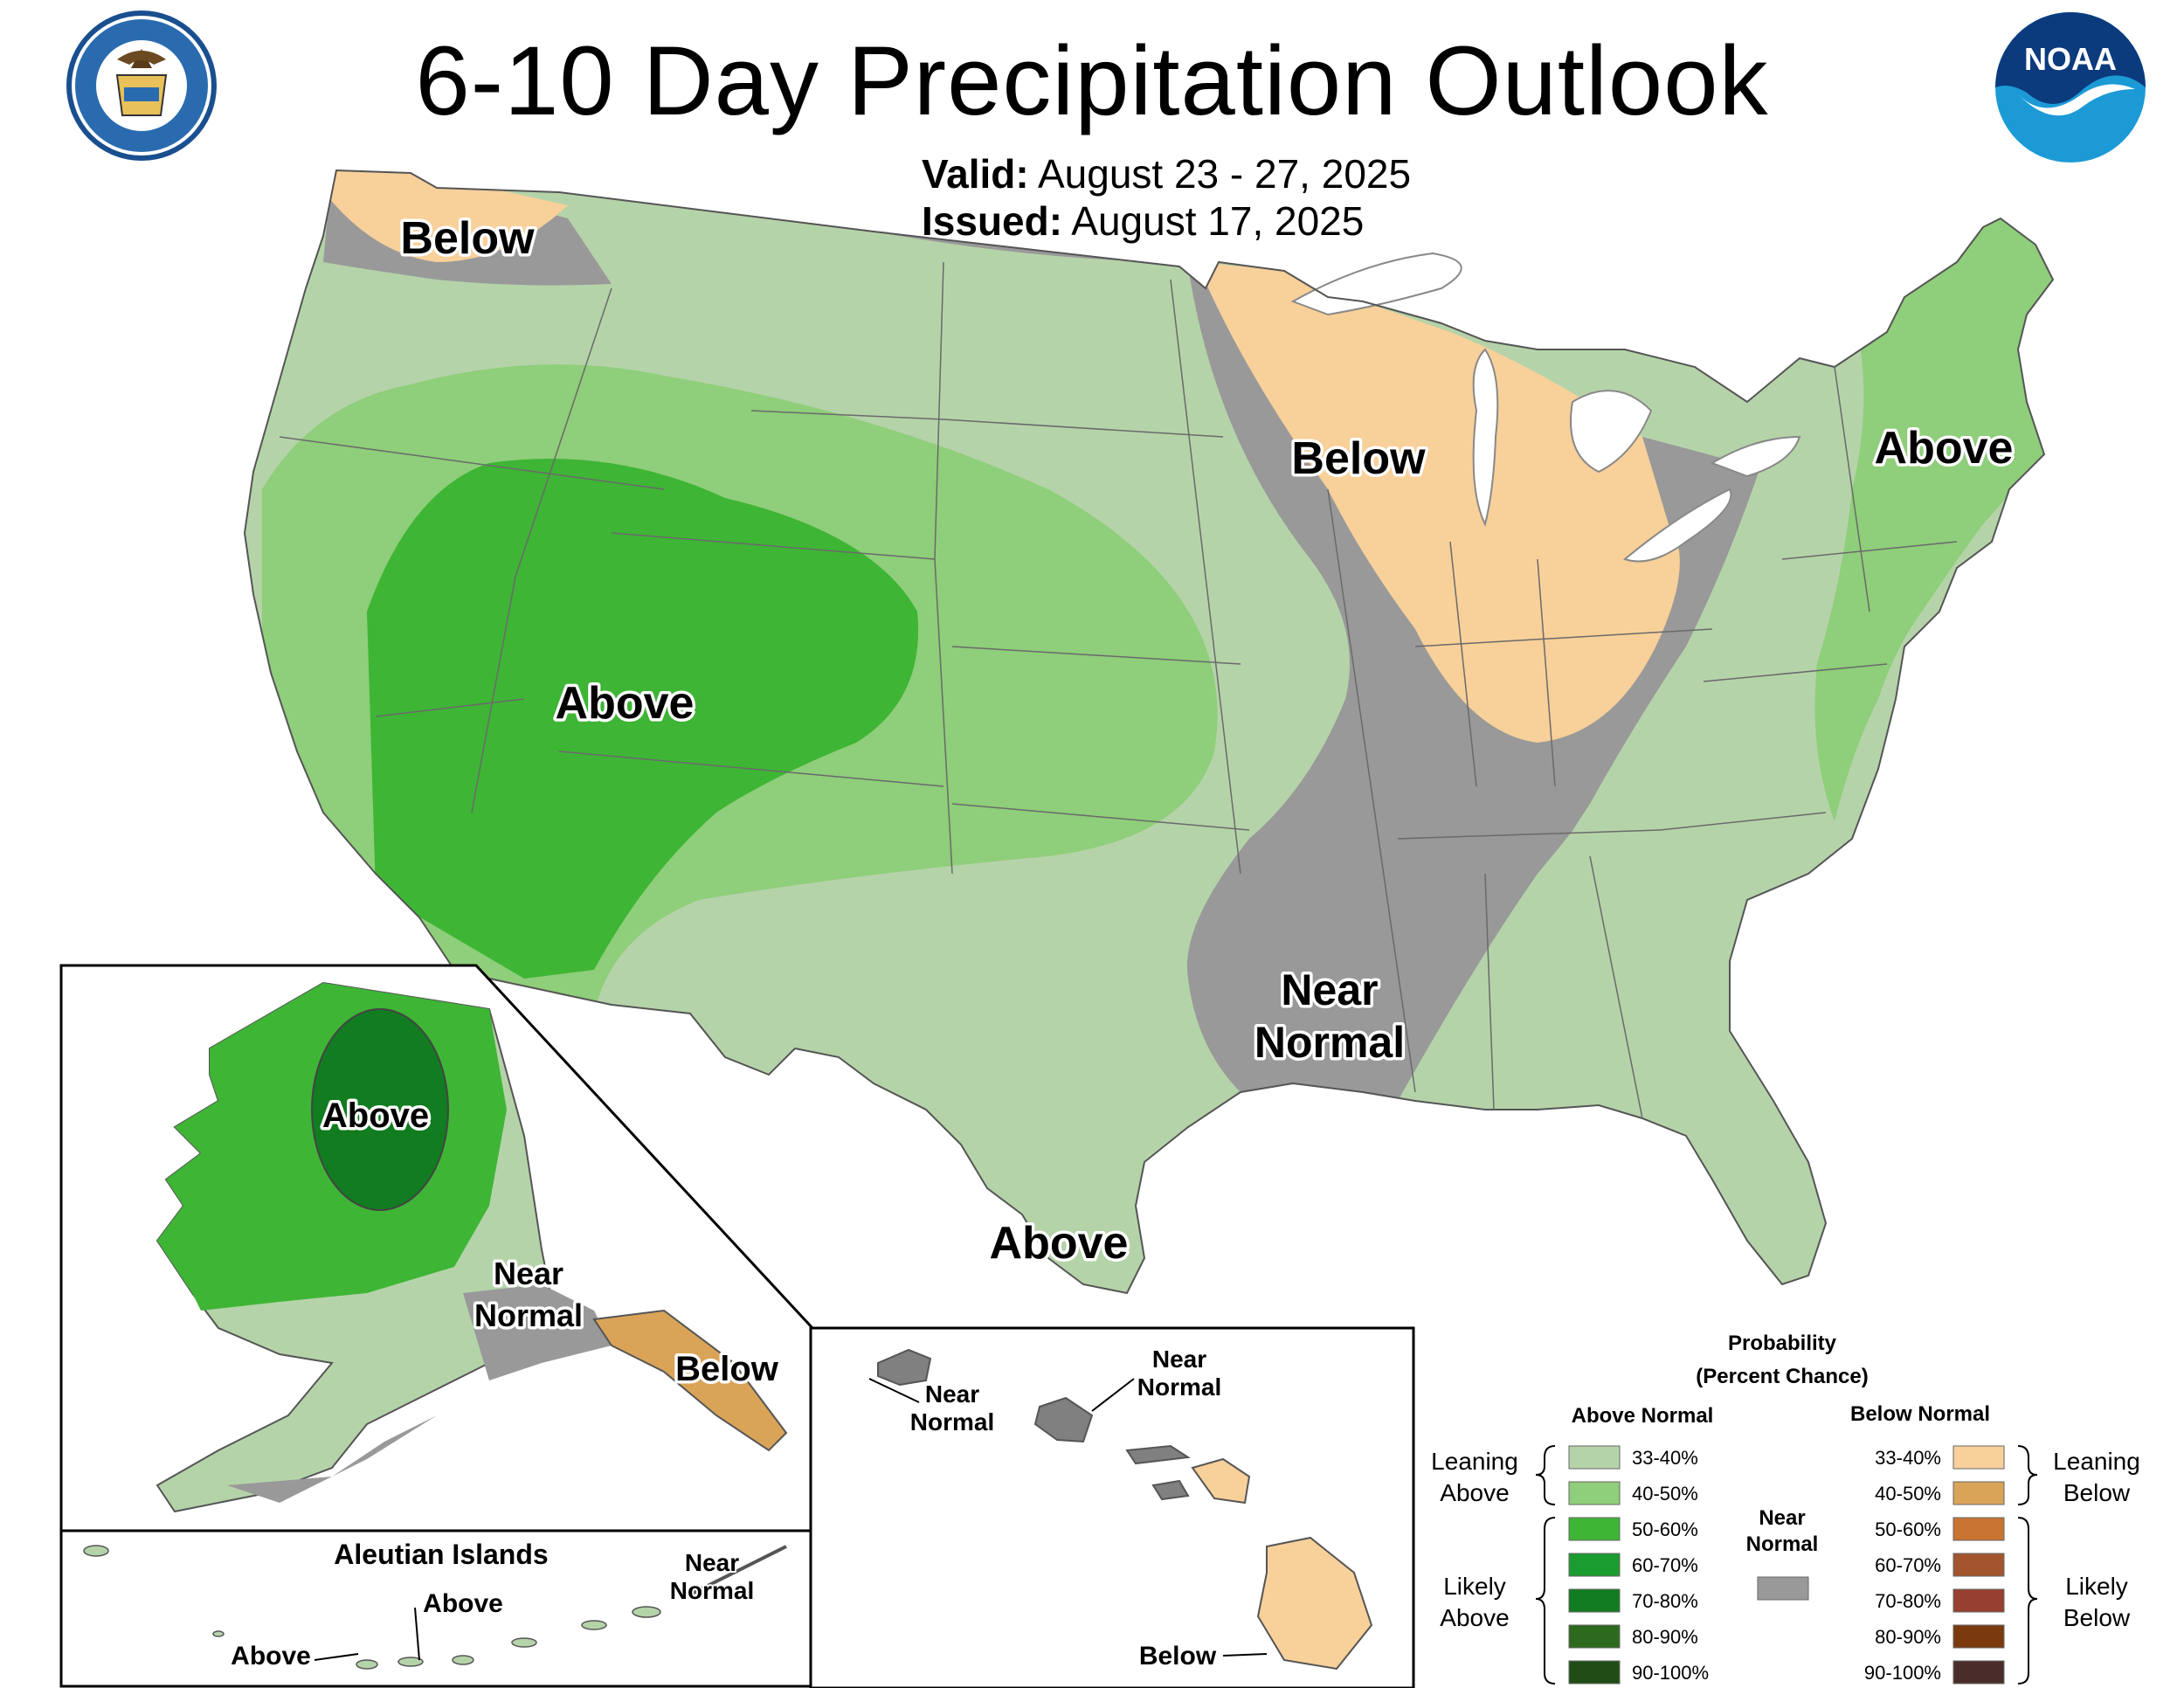 The width and height of the screenshot is (2184, 1688). What do you see at coordinates (2097, 1617) in the screenshot?
I see `legend-likely-below-2: Below` at bounding box center [2097, 1617].